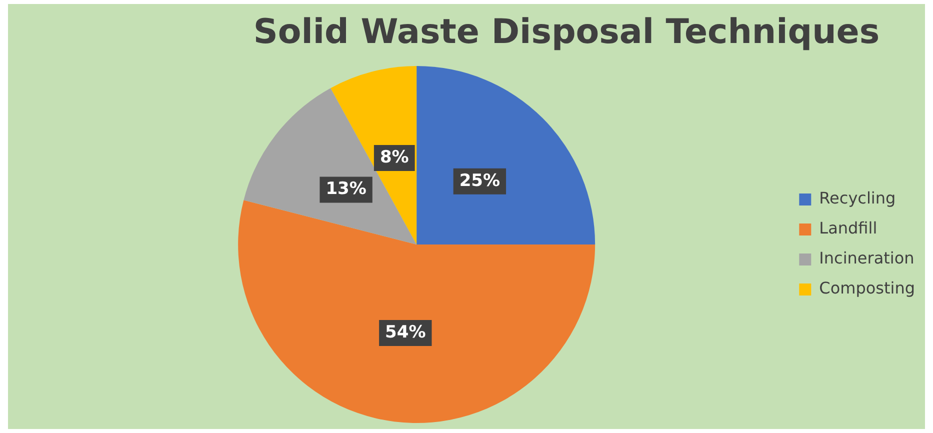  Describe the element at coordinates (866, 258) in the screenshot. I see `legend-label: Incineration` at that location.